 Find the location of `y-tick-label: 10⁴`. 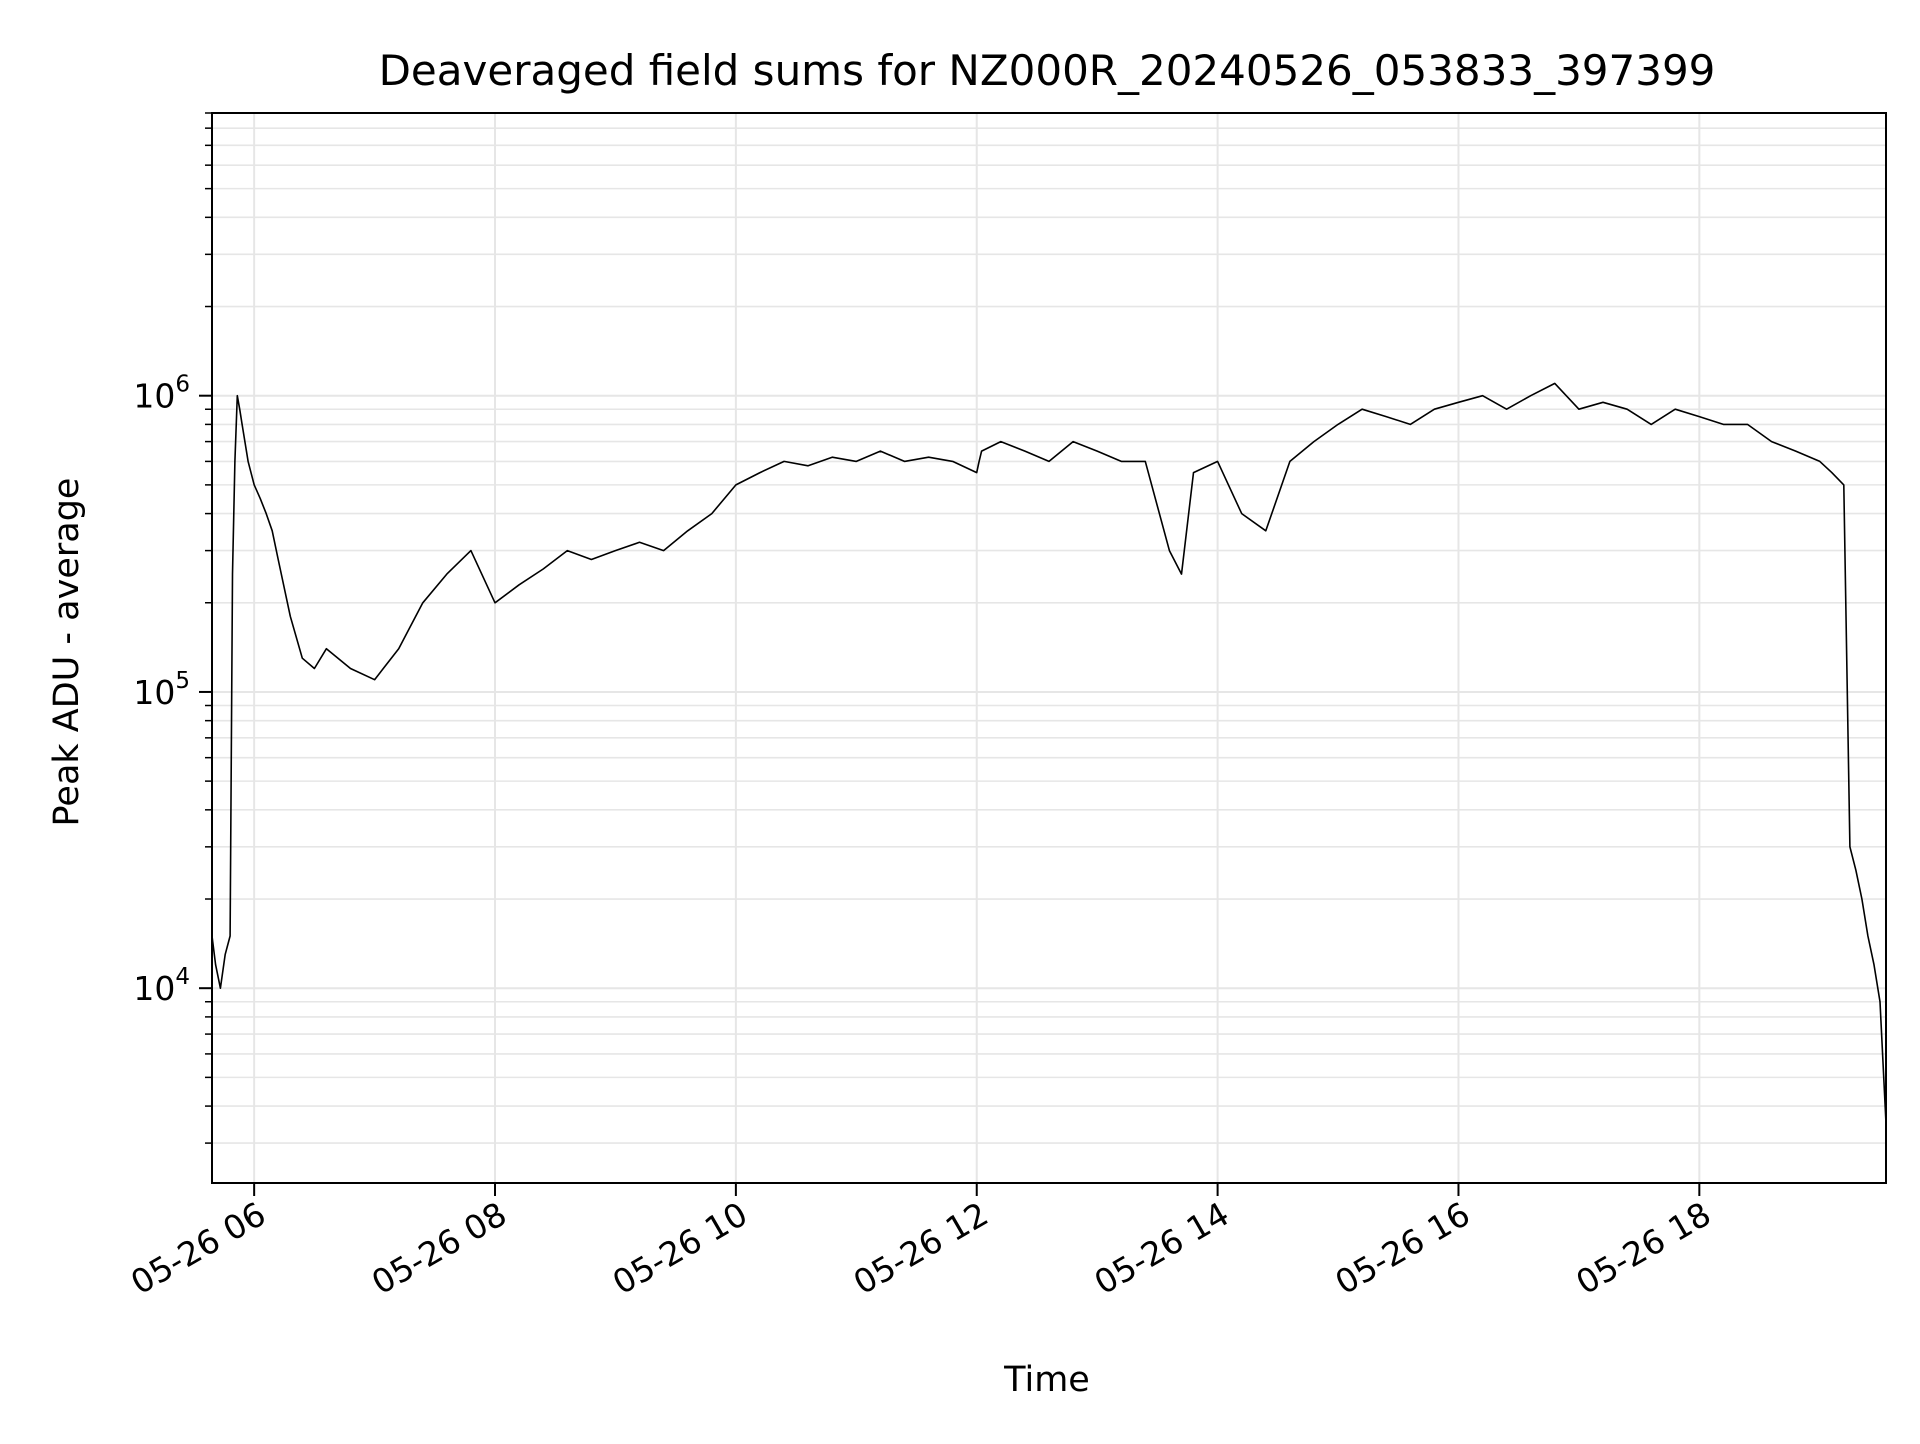

y-tick-label: 10⁴ is located at coordinates (161, 986).